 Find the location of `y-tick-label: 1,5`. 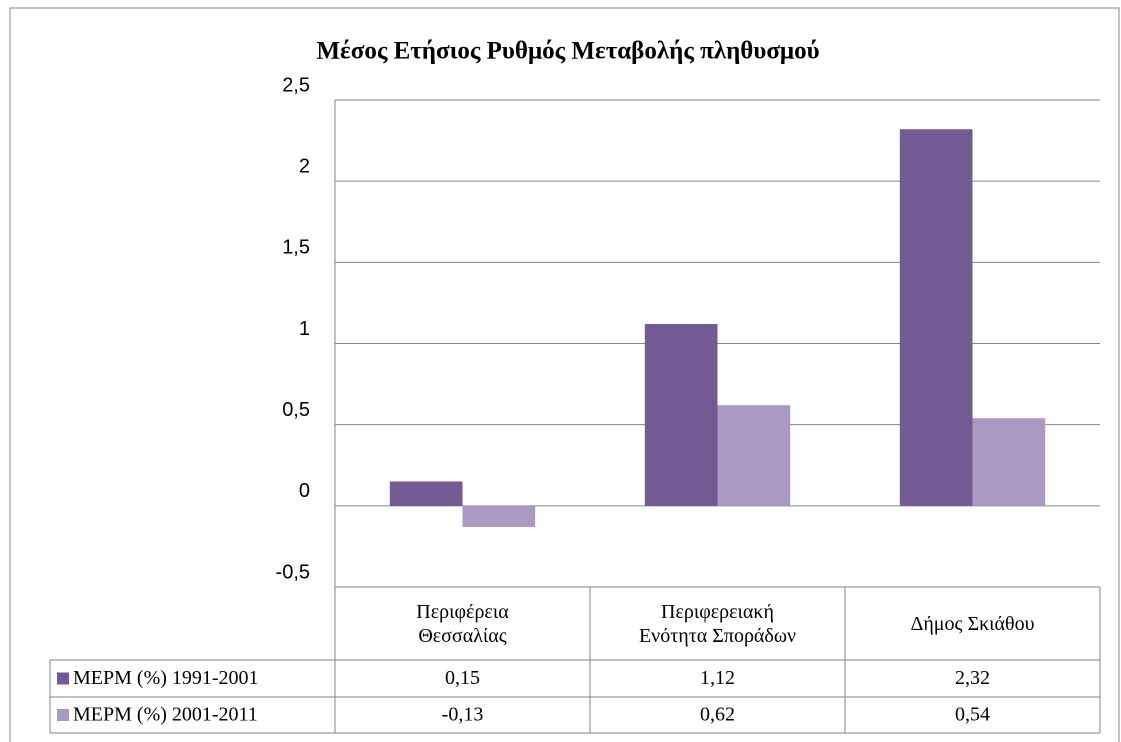

y-tick-label: 1,5 is located at coordinates (296, 248).